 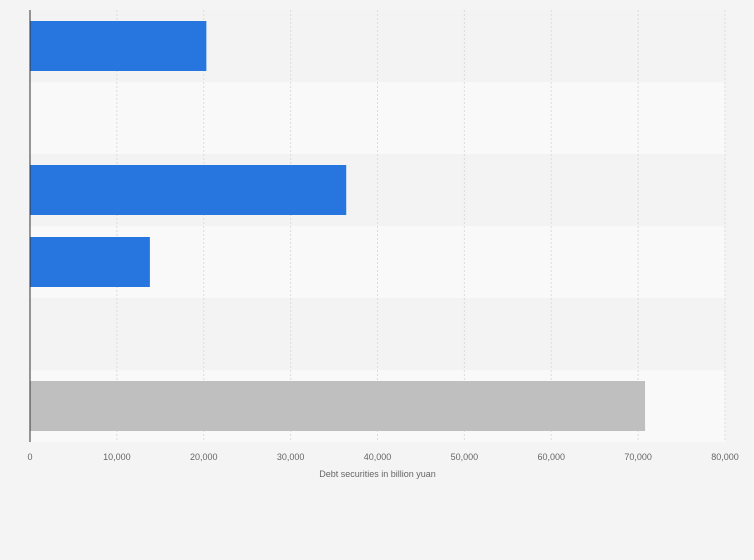 I want to click on x-tick-label: 0, so click(x=29, y=457).